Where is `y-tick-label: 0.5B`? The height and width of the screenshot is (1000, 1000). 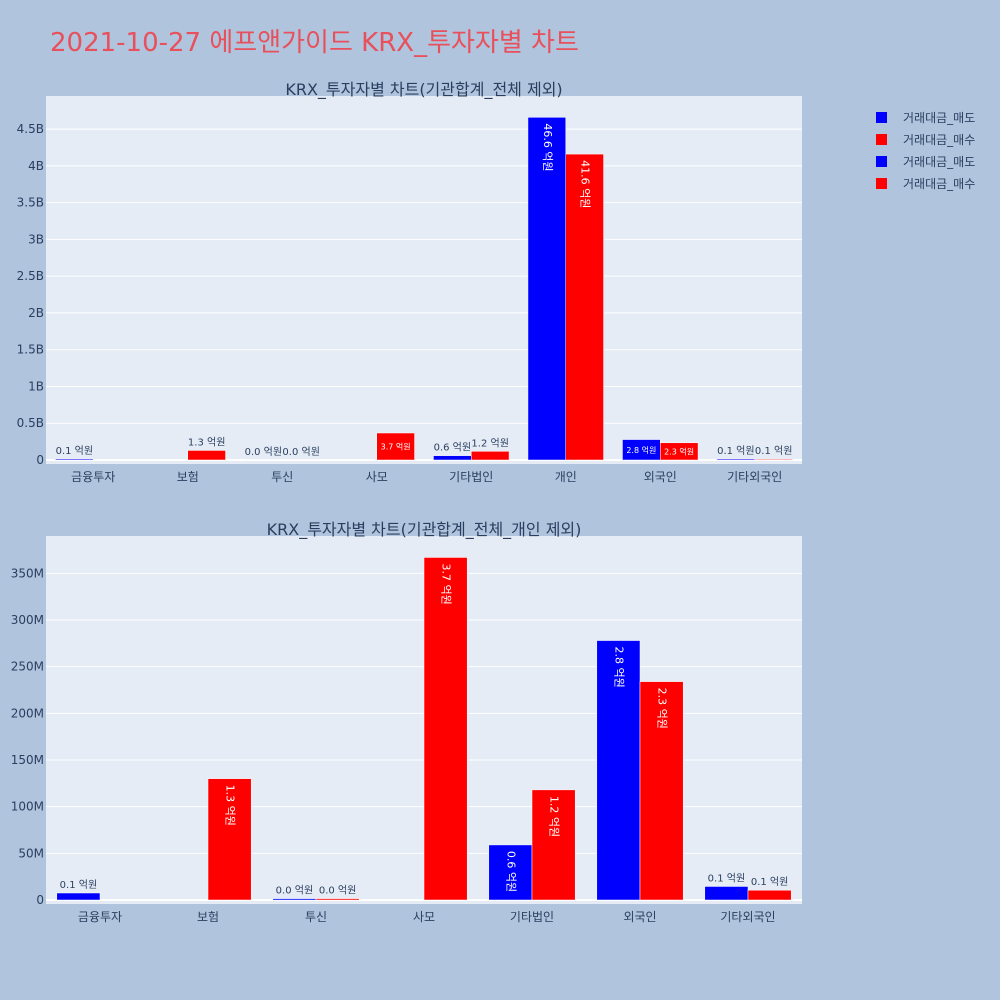
y-tick-label: 0.5B is located at coordinates (30, 423).